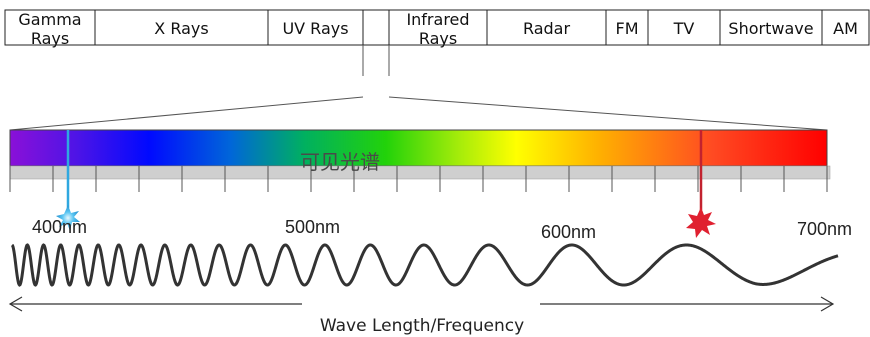 The width and height of the screenshot is (870, 337). Describe the element at coordinates (547, 28) in the screenshot. I see `band-label: Radar` at that location.